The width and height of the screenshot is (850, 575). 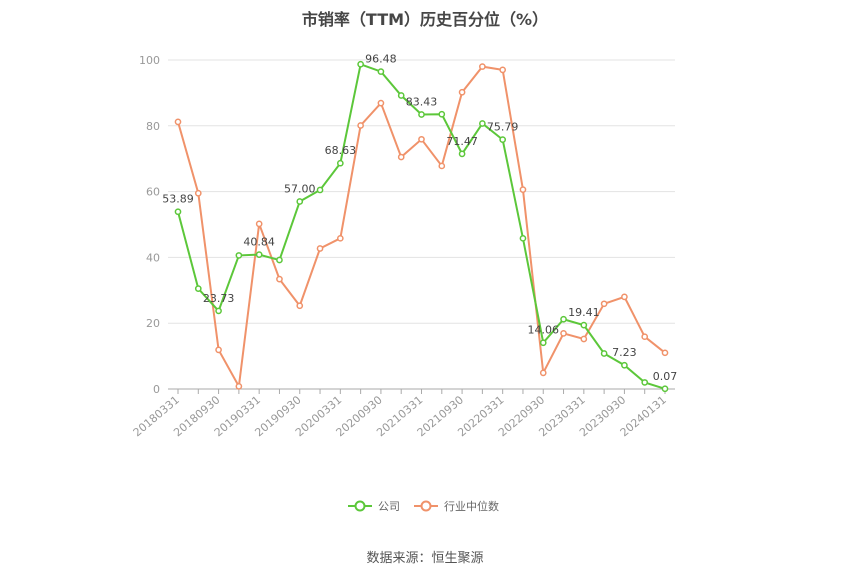 What do you see at coordinates (624, 352) in the screenshot?
I see `data-label: 7.23` at bounding box center [624, 352].